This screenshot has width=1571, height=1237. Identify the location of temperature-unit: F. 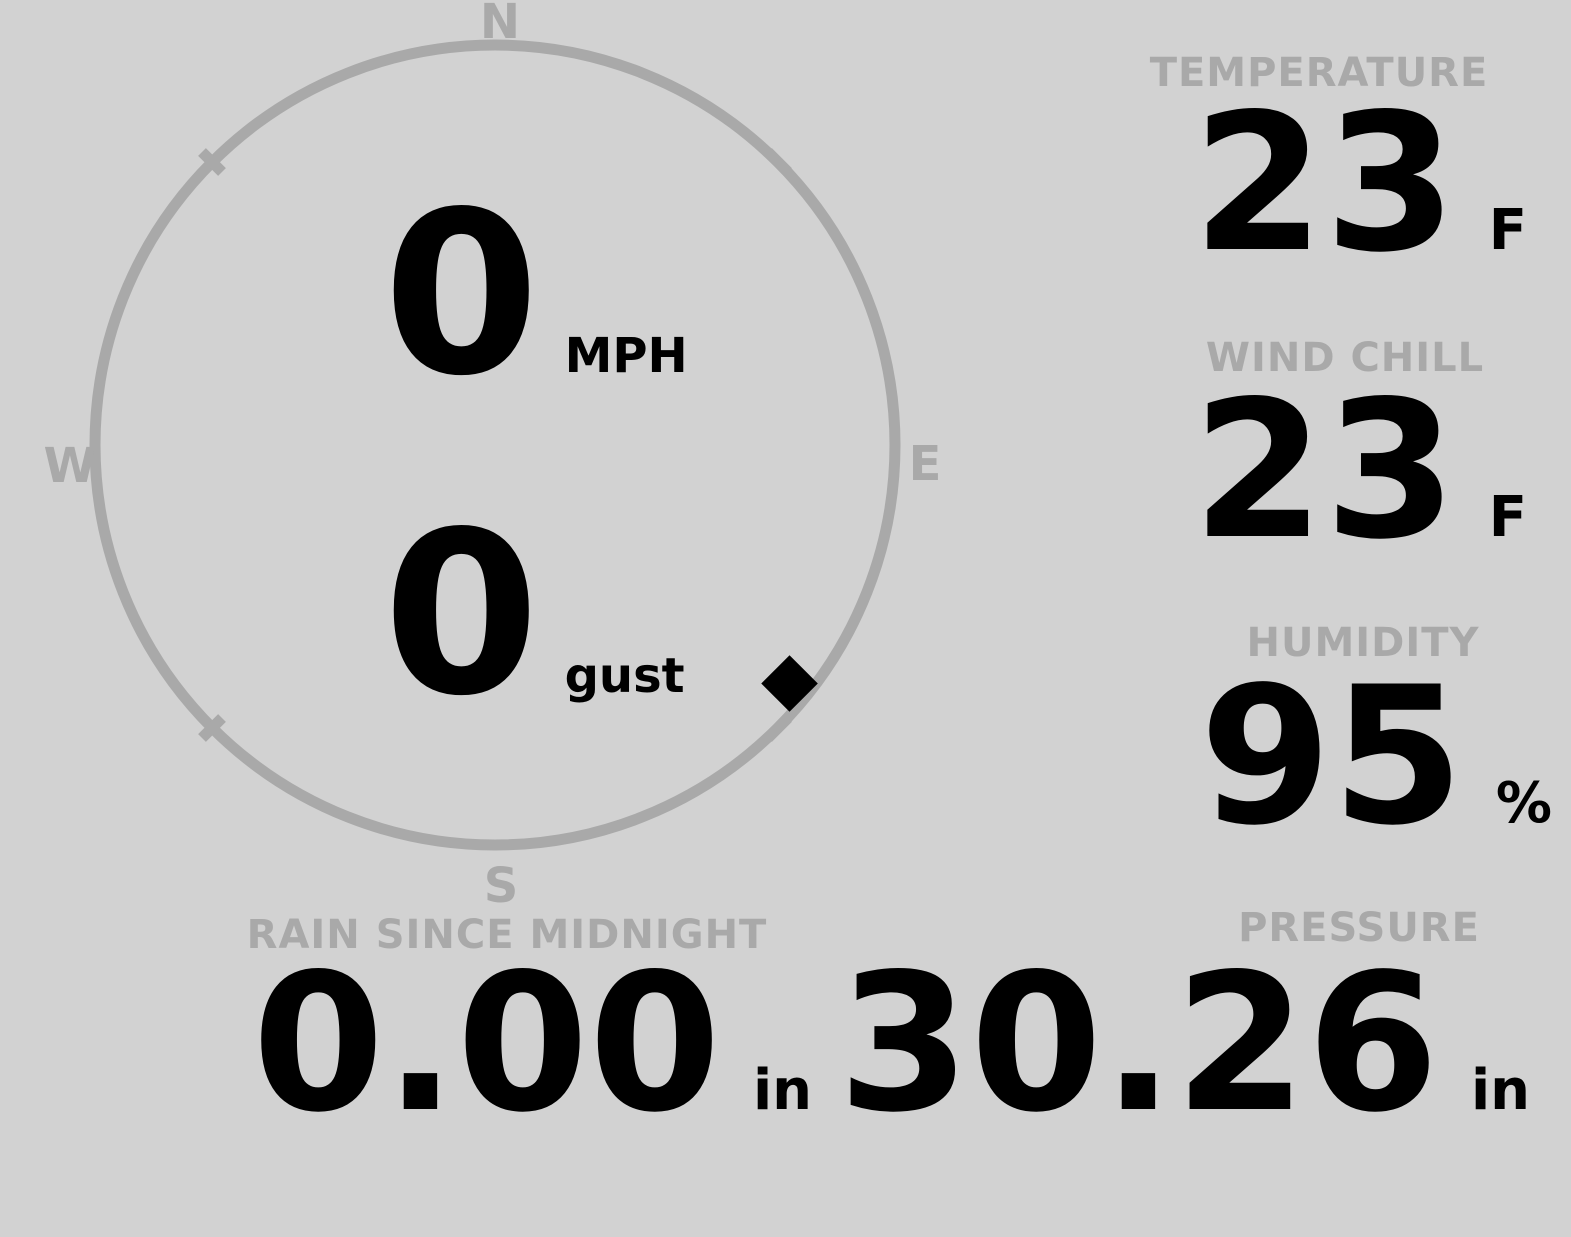
(1507, 230).